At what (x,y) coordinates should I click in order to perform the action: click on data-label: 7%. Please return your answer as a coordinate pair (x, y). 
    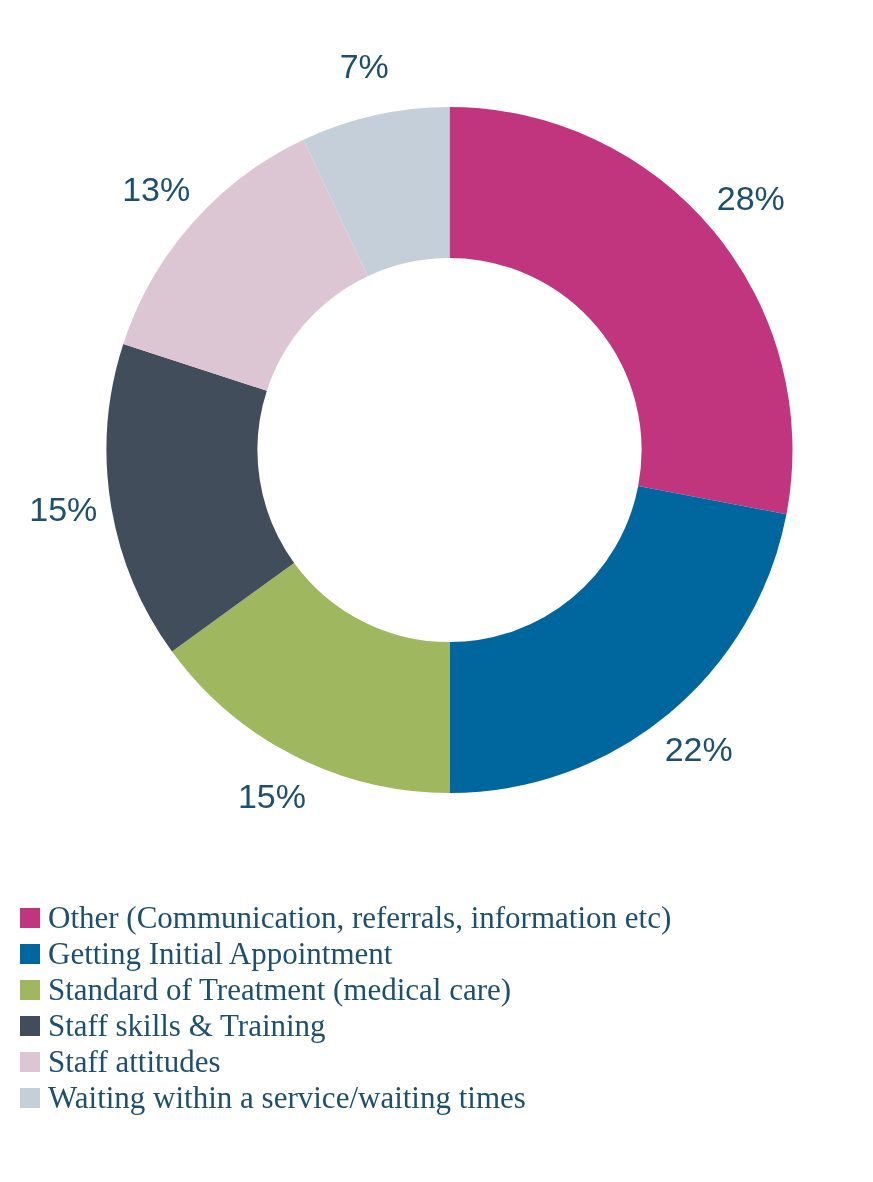
    Looking at the image, I should click on (364, 65).